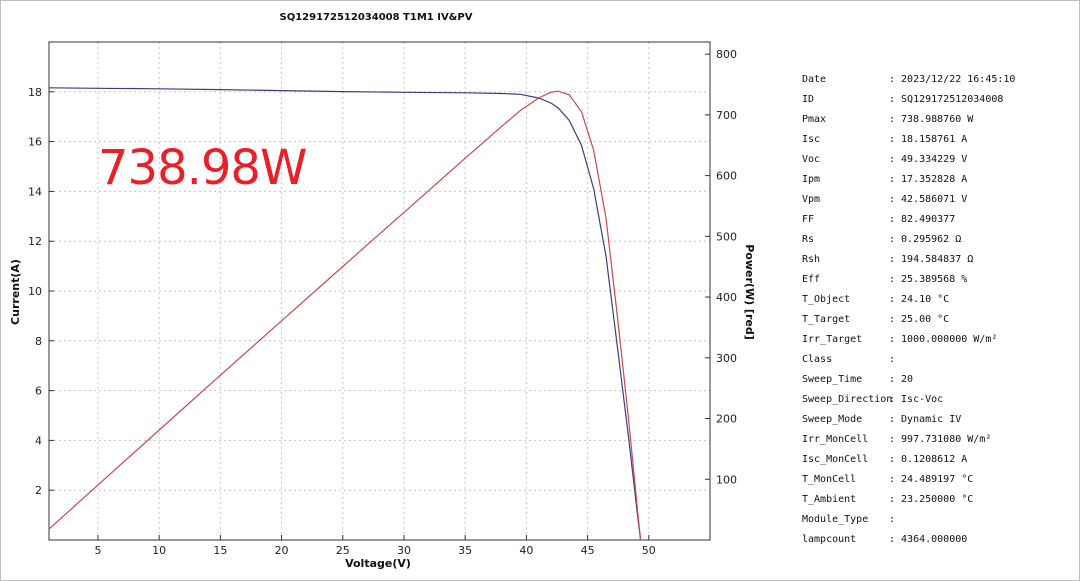  Describe the element at coordinates (343, 550) in the screenshot. I see `x-tick-label: 25` at that location.